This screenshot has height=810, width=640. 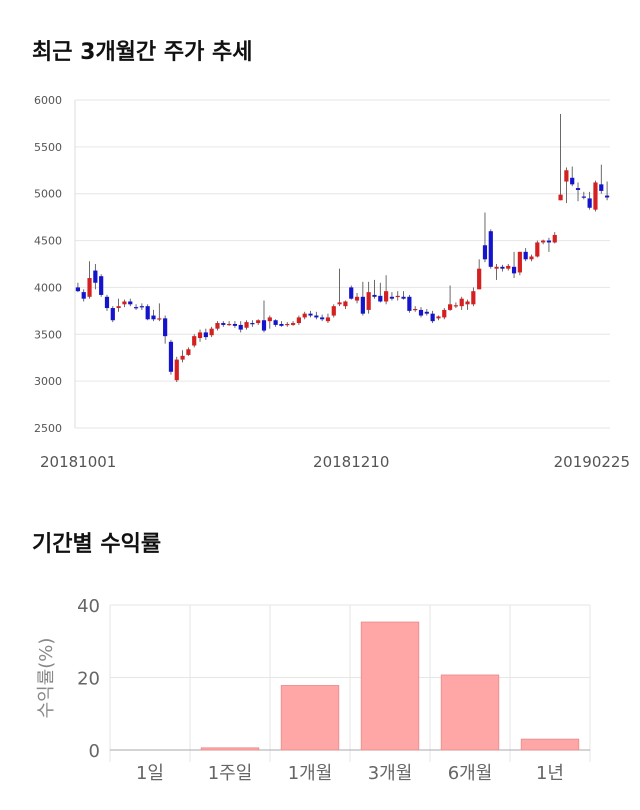 I want to click on candle-y-tick-label: 6000, so click(x=48, y=100).